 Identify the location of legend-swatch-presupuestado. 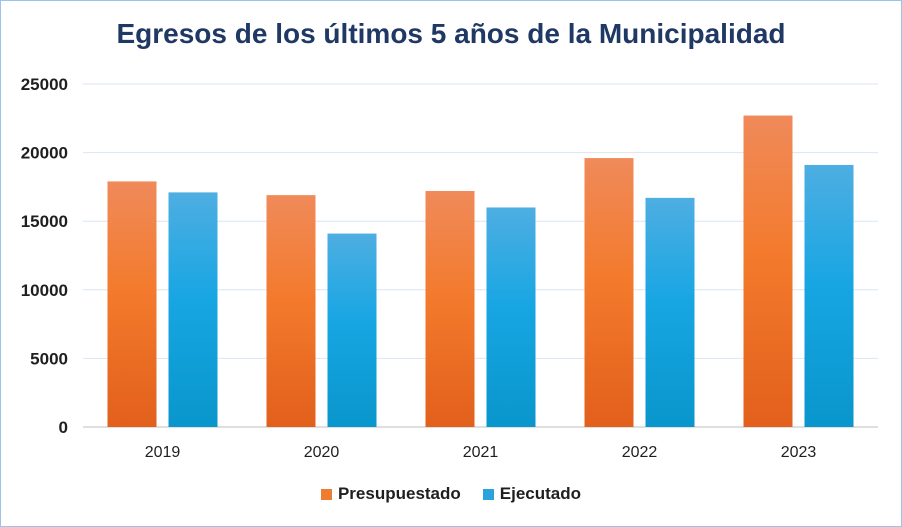
(326, 494).